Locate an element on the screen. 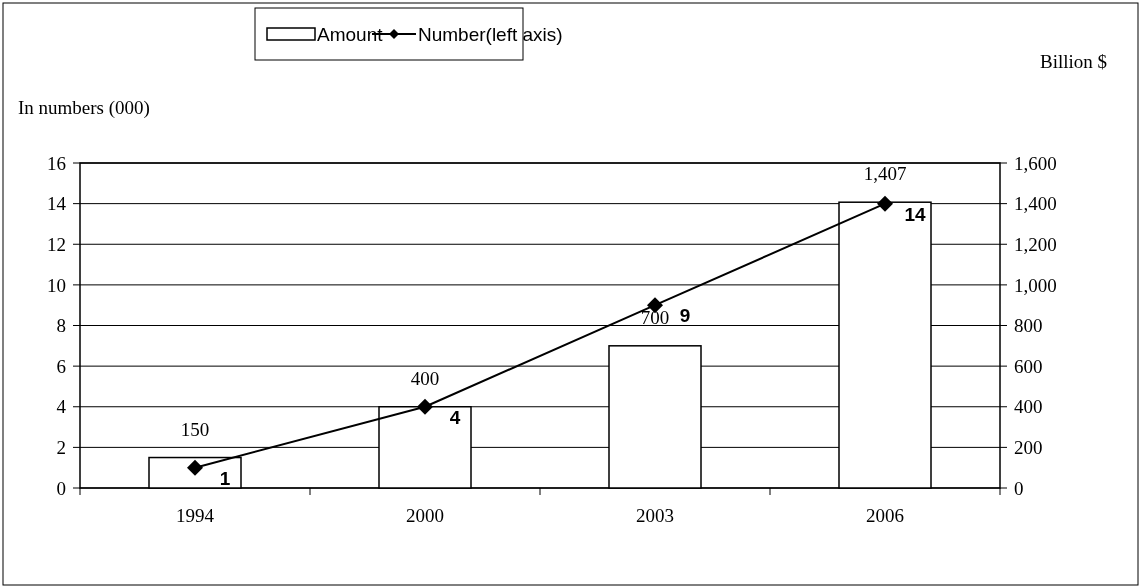 The height and width of the screenshot is (588, 1141). y-tick-label: 0 is located at coordinates (61, 488).